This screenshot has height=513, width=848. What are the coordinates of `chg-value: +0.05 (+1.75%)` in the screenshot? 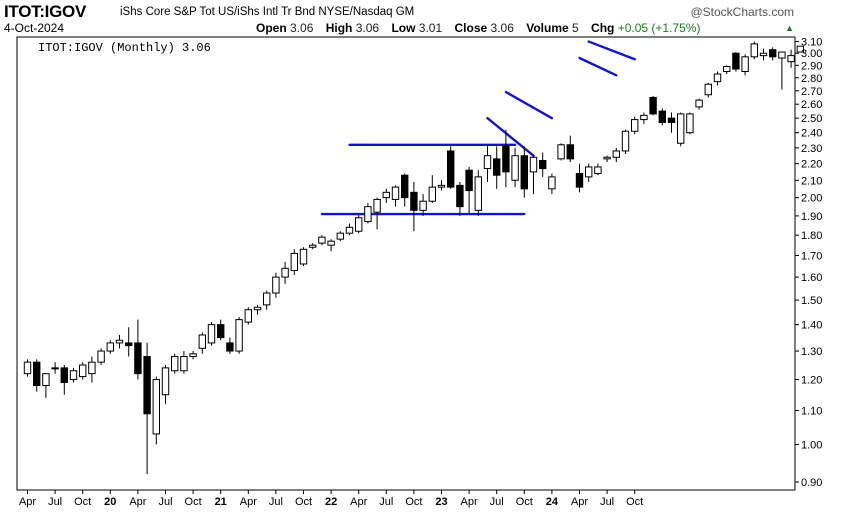 It's located at (659, 28).